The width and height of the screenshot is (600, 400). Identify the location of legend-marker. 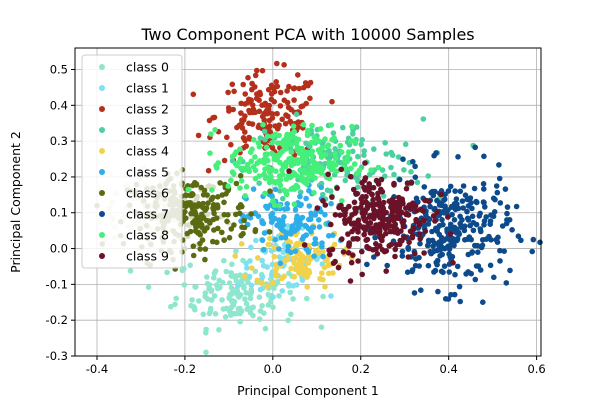
(102, 193).